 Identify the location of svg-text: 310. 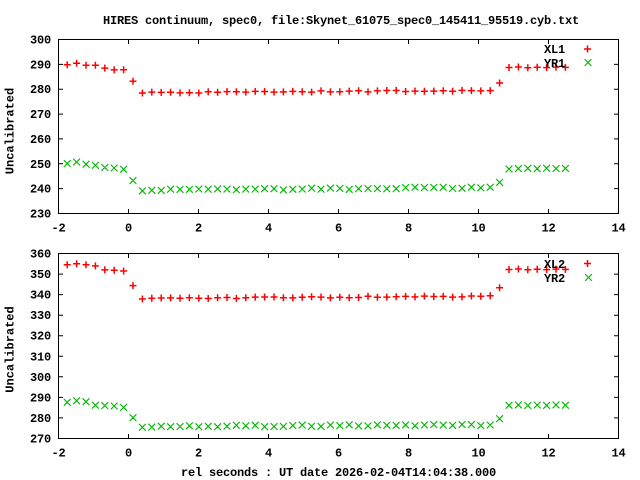
(40, 357).